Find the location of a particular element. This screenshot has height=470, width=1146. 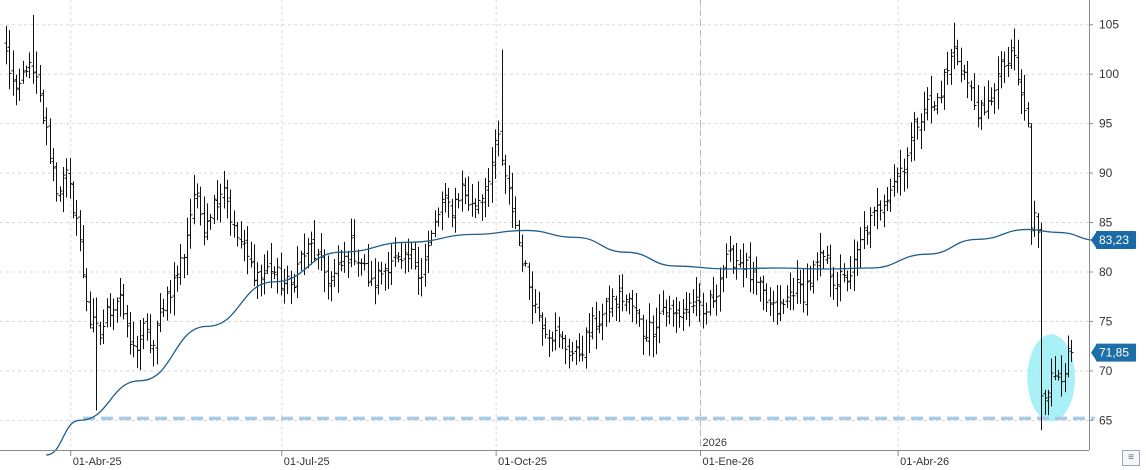

chart-options-button: ≡ is located at coordinates (1131, 458).